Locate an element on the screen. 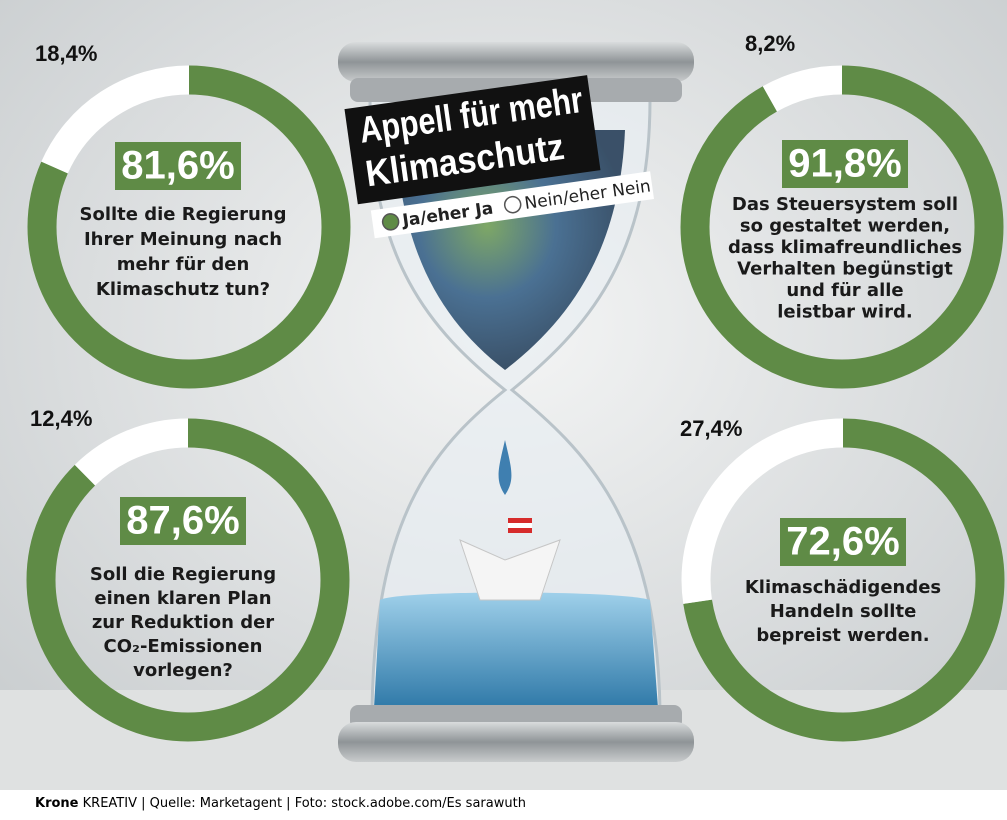 This screenshot has width=1007, height=820. value-label: 72,6% is located at coordinates (842, 542).